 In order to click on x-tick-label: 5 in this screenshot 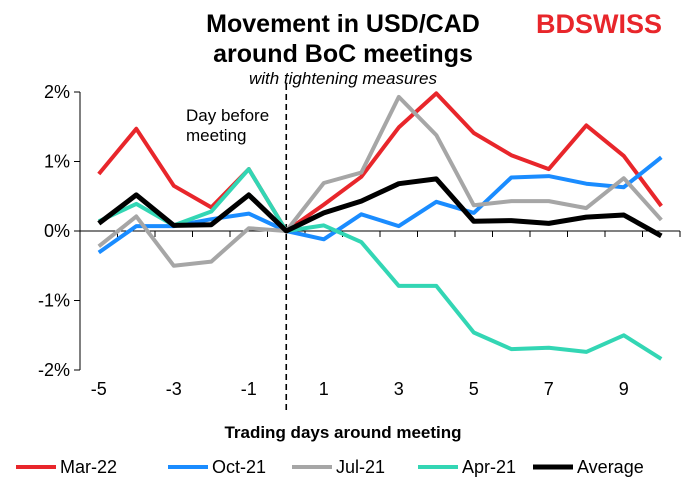, I will do `click(474, 389)`.